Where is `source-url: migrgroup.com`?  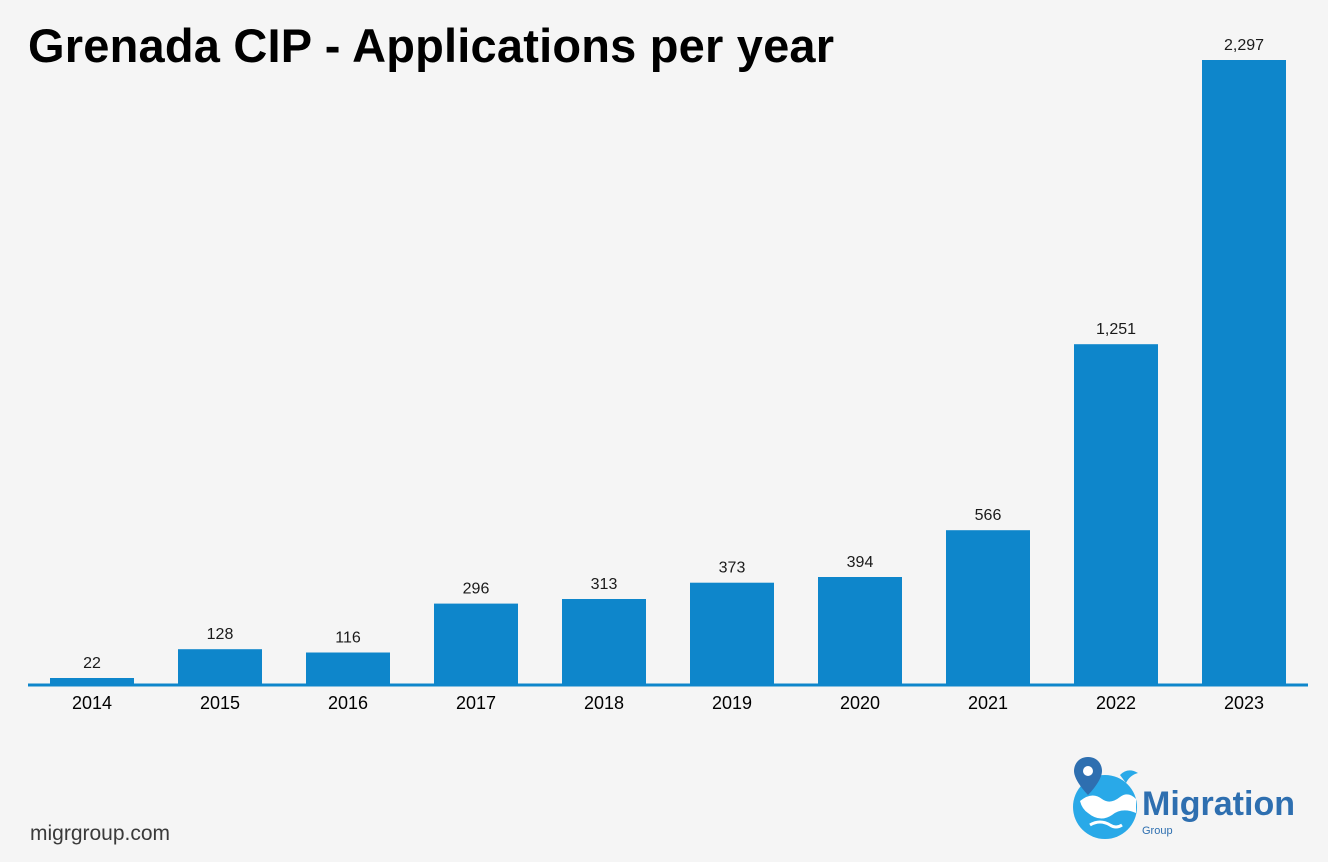
source-url: migrgroup.com is located at coordinates (100, 833).